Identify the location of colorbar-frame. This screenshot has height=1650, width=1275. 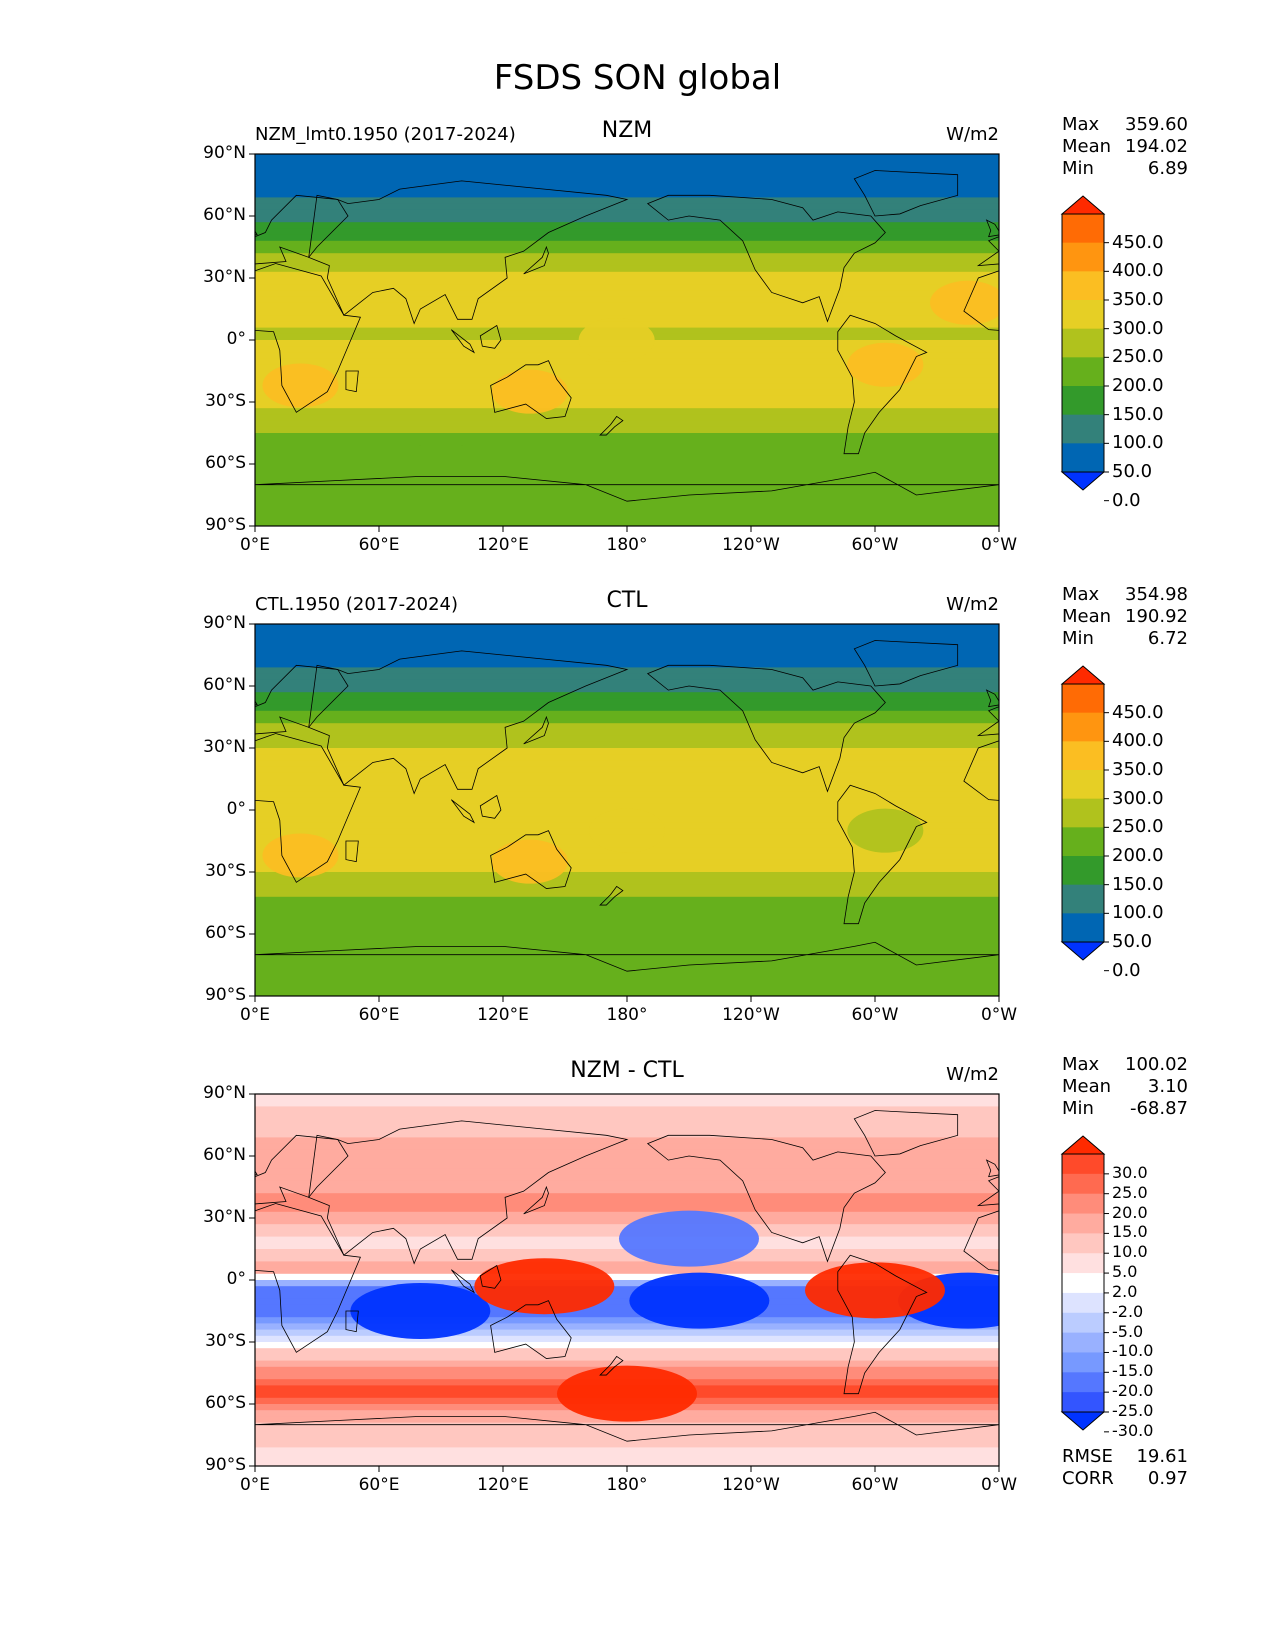
(1083, 813).